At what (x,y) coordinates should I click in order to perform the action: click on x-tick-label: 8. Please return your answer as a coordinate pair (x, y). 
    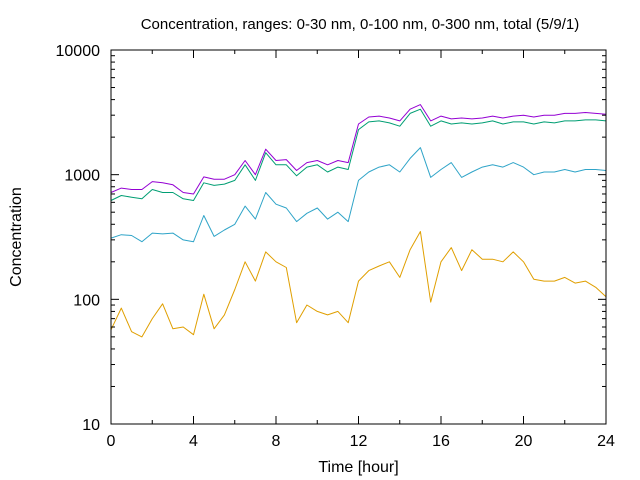
    Looking at the image, I should click on (276, 441).